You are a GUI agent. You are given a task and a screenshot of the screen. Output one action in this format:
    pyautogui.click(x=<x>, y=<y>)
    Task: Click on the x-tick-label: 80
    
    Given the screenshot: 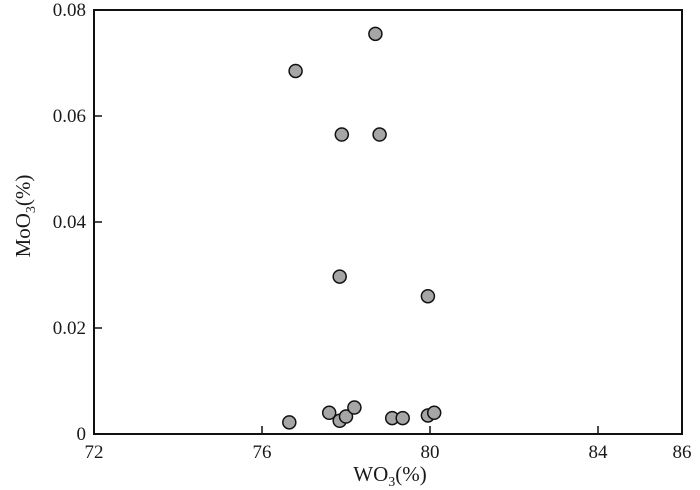 What is the action you would take?
    pyautogui.click(x=430, y=452)
    